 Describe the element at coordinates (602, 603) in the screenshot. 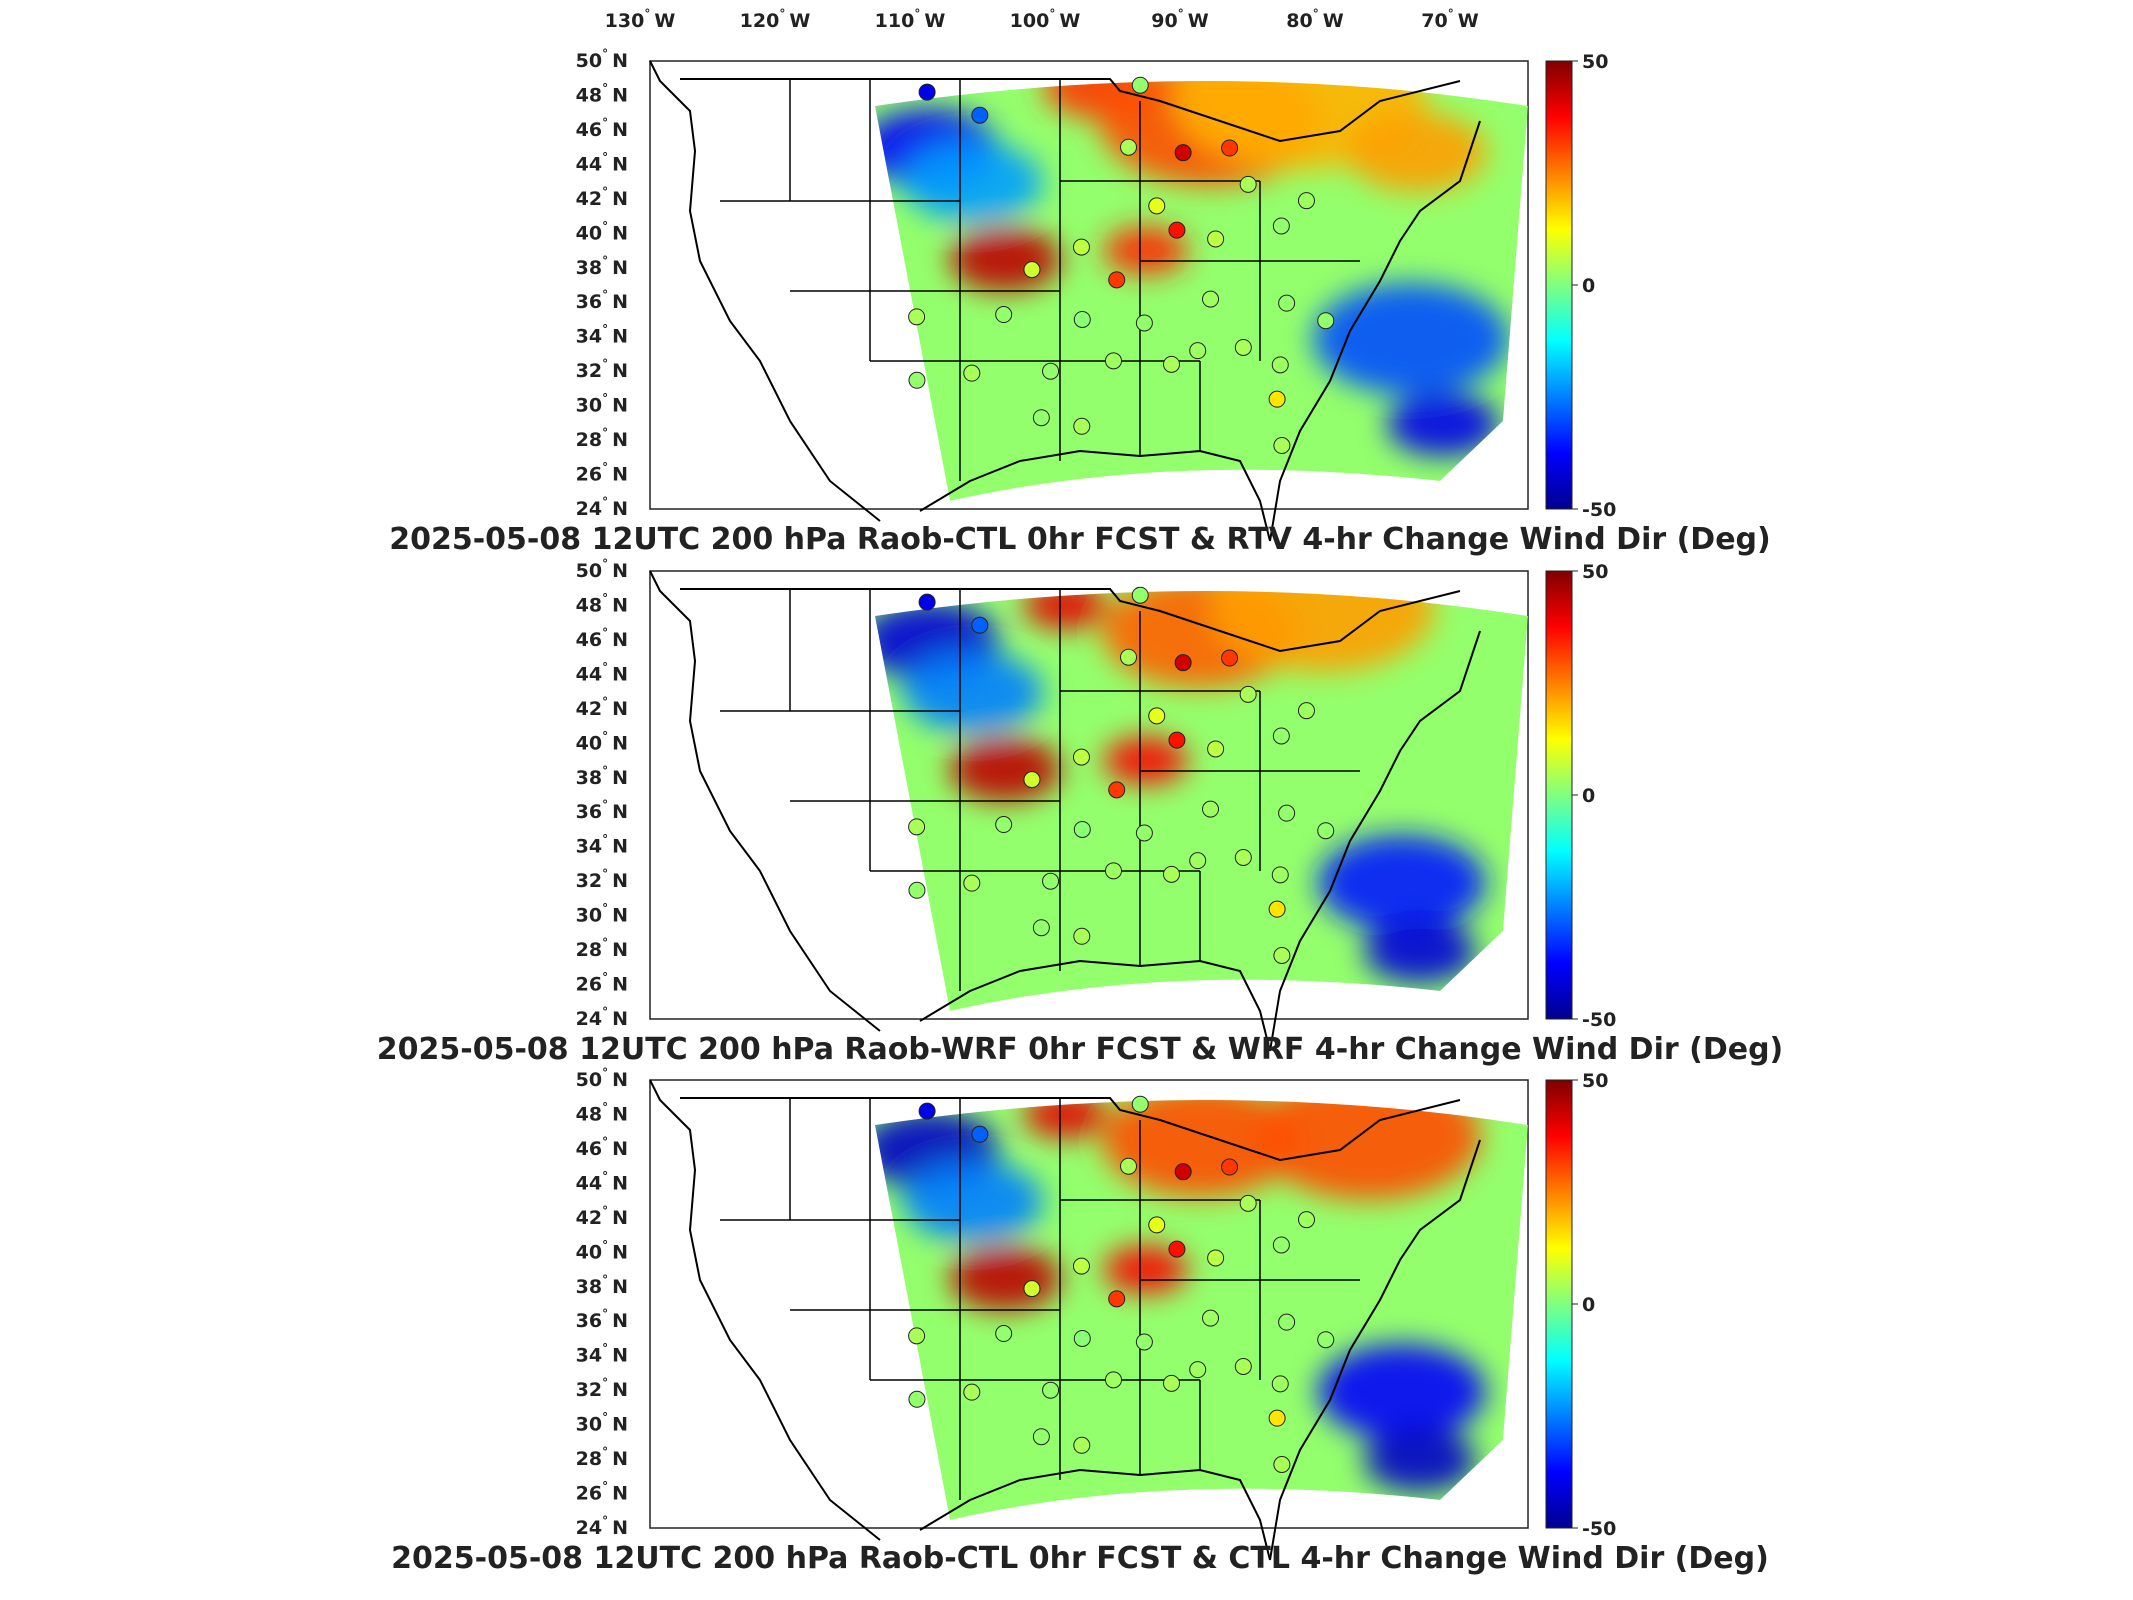

I see `latitude-label: 48° N` at that location.